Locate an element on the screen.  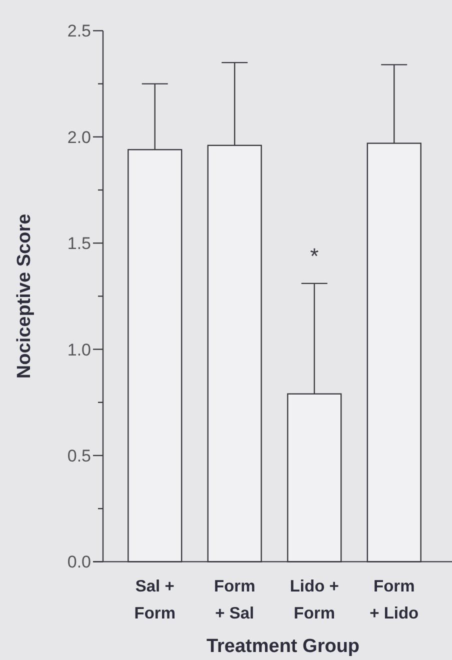
x-tick-label: Form + Lido is located at coordinates (394, 600).